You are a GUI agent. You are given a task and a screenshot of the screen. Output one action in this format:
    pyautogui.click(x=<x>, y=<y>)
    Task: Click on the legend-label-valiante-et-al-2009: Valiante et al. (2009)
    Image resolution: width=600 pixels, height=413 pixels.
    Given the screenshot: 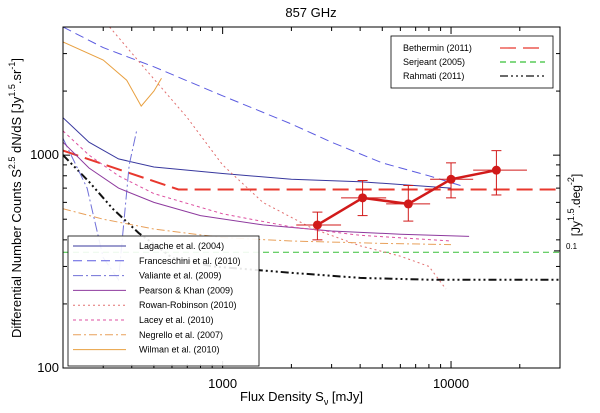 What is the action you would take?
    pyautogui.click(x=180, y=276)
    